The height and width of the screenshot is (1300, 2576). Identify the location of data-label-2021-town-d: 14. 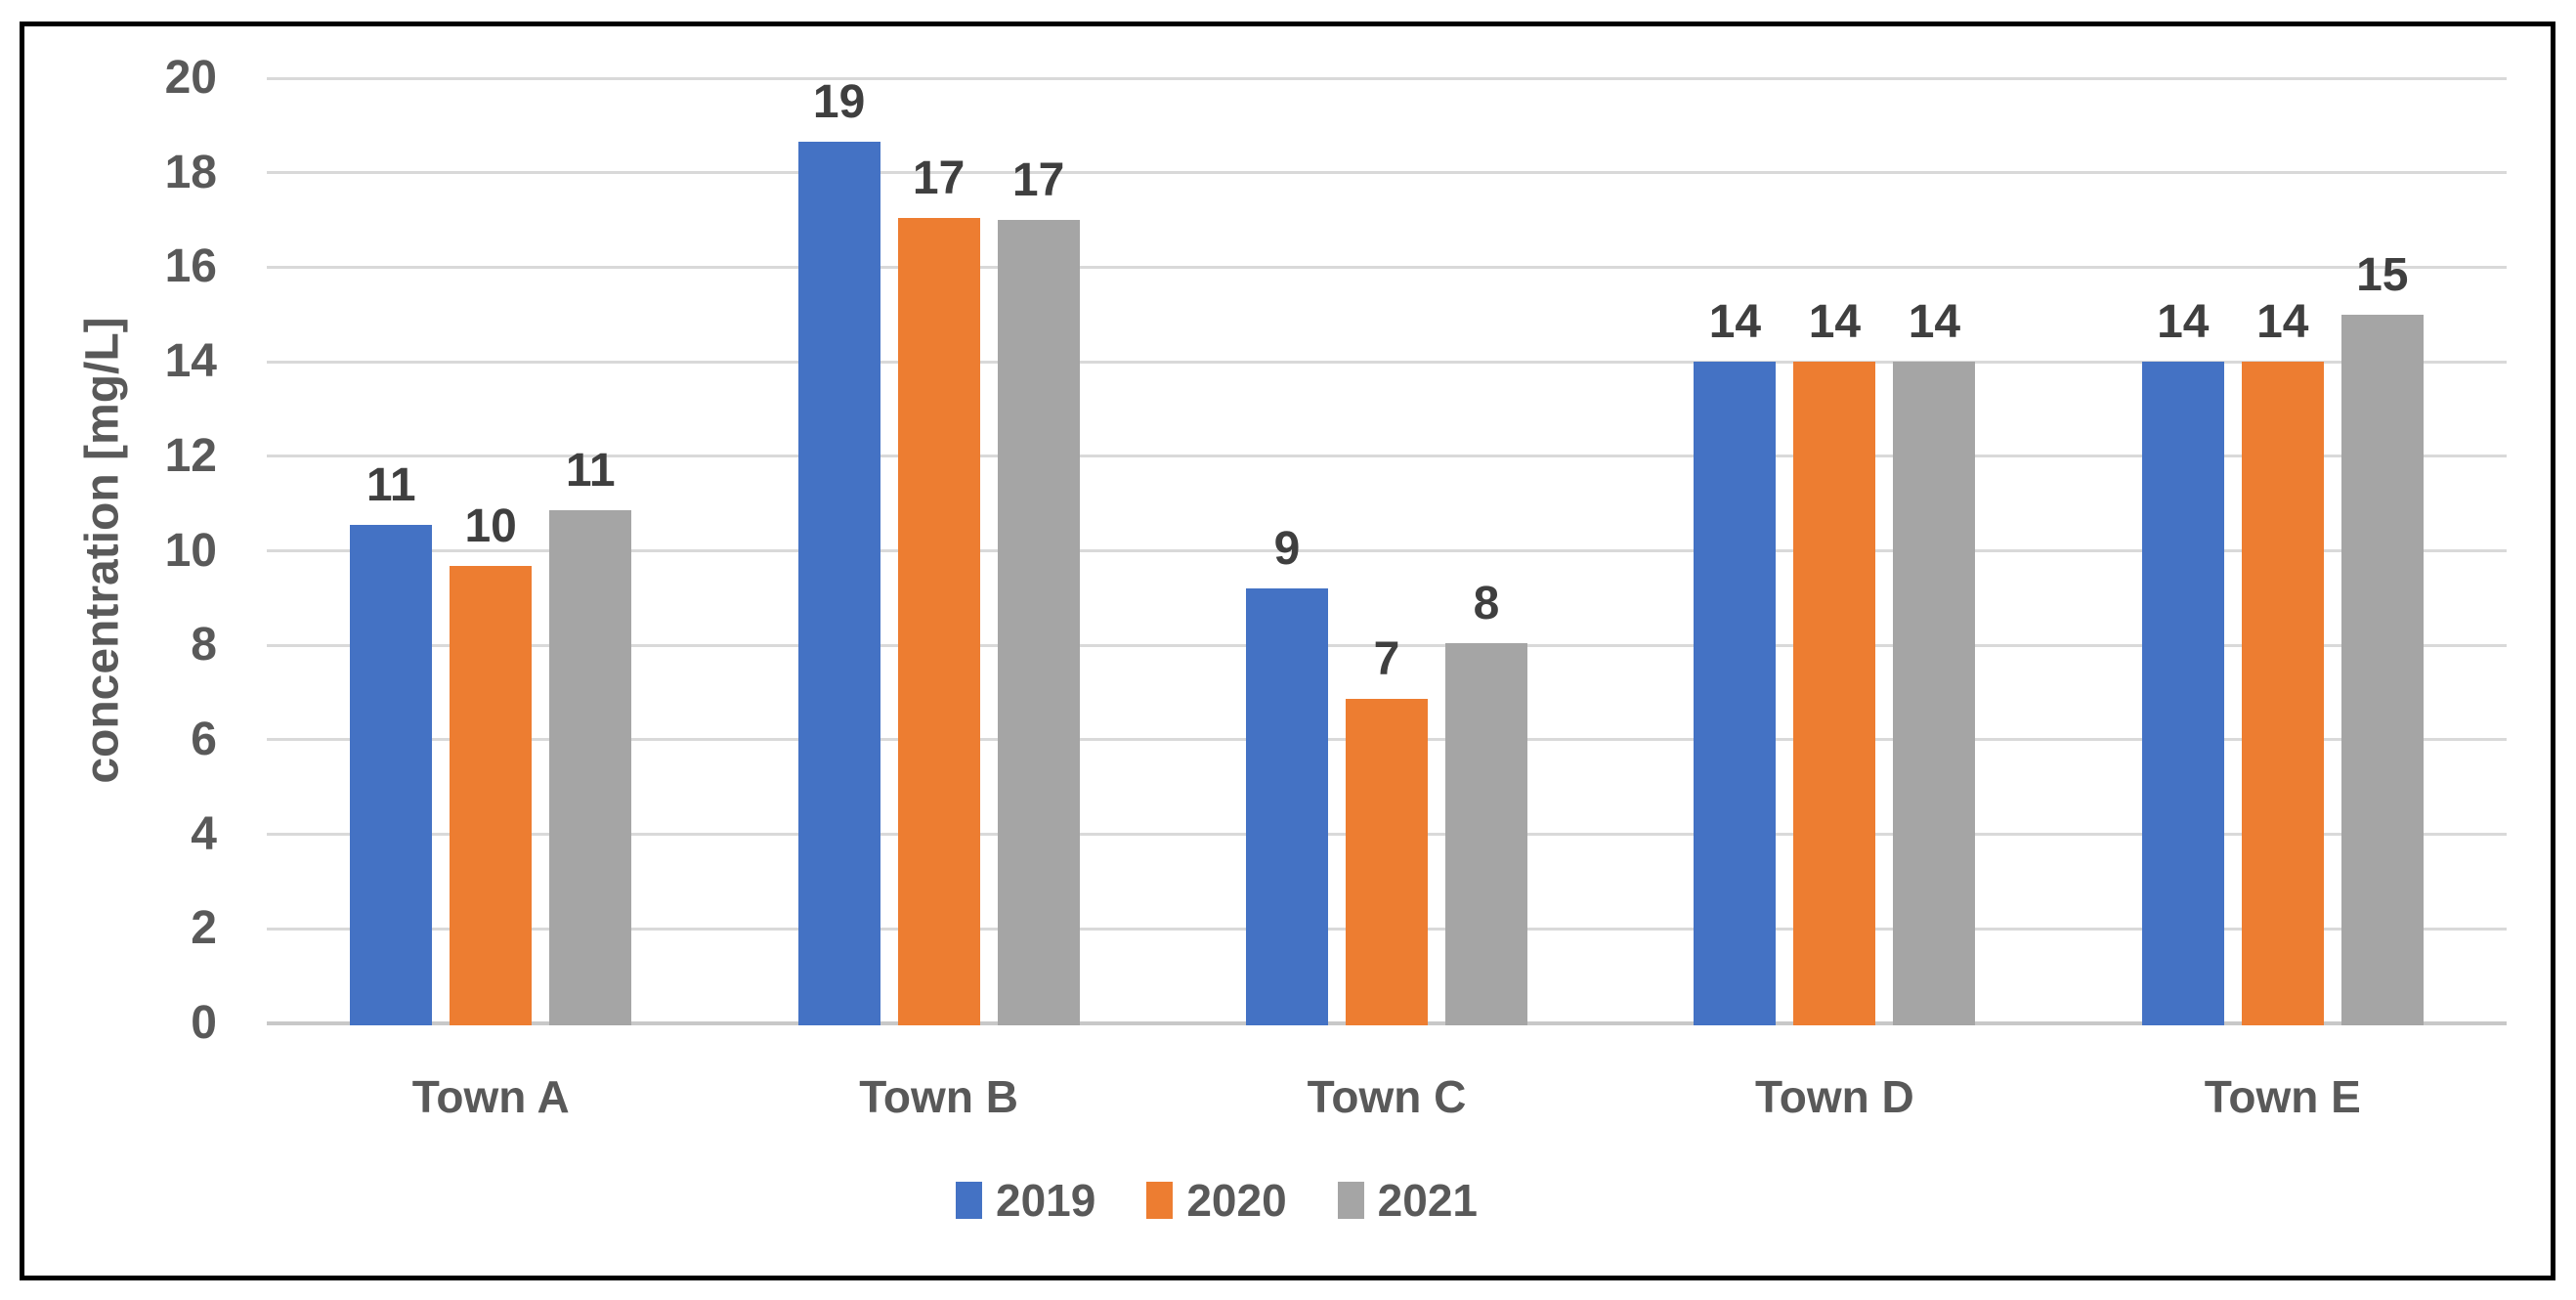
(1934, 322).